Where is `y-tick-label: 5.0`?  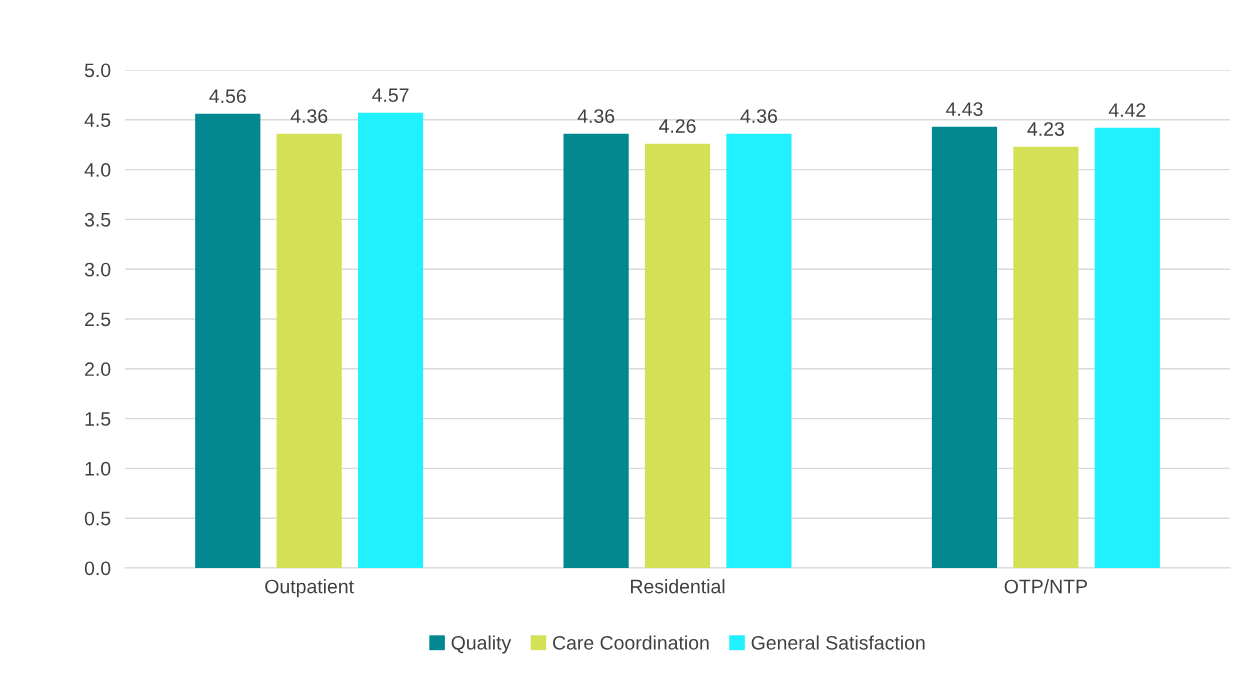
y-tick-label: 5.0 is located at coordinates (97, 70).